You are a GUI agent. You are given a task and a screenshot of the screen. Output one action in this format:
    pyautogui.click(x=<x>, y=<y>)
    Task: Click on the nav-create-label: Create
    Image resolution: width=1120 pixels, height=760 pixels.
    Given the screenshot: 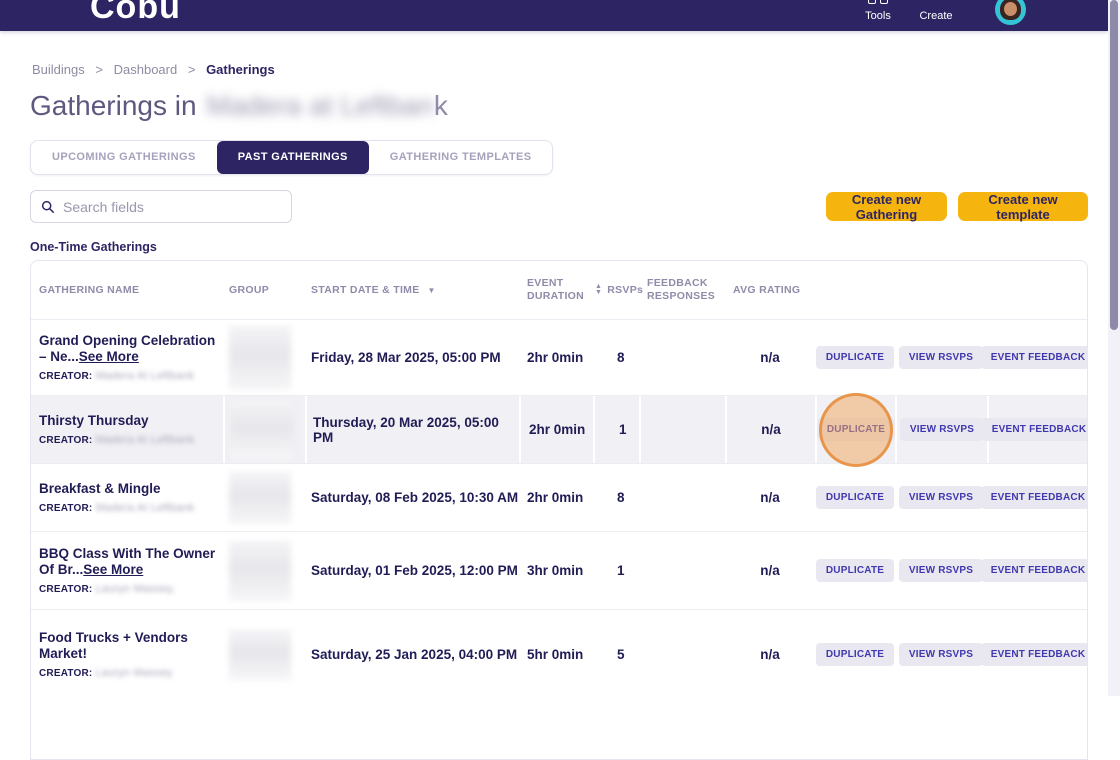 What is the action you would take?
    pyautogui.click(x=936, y=16)
    